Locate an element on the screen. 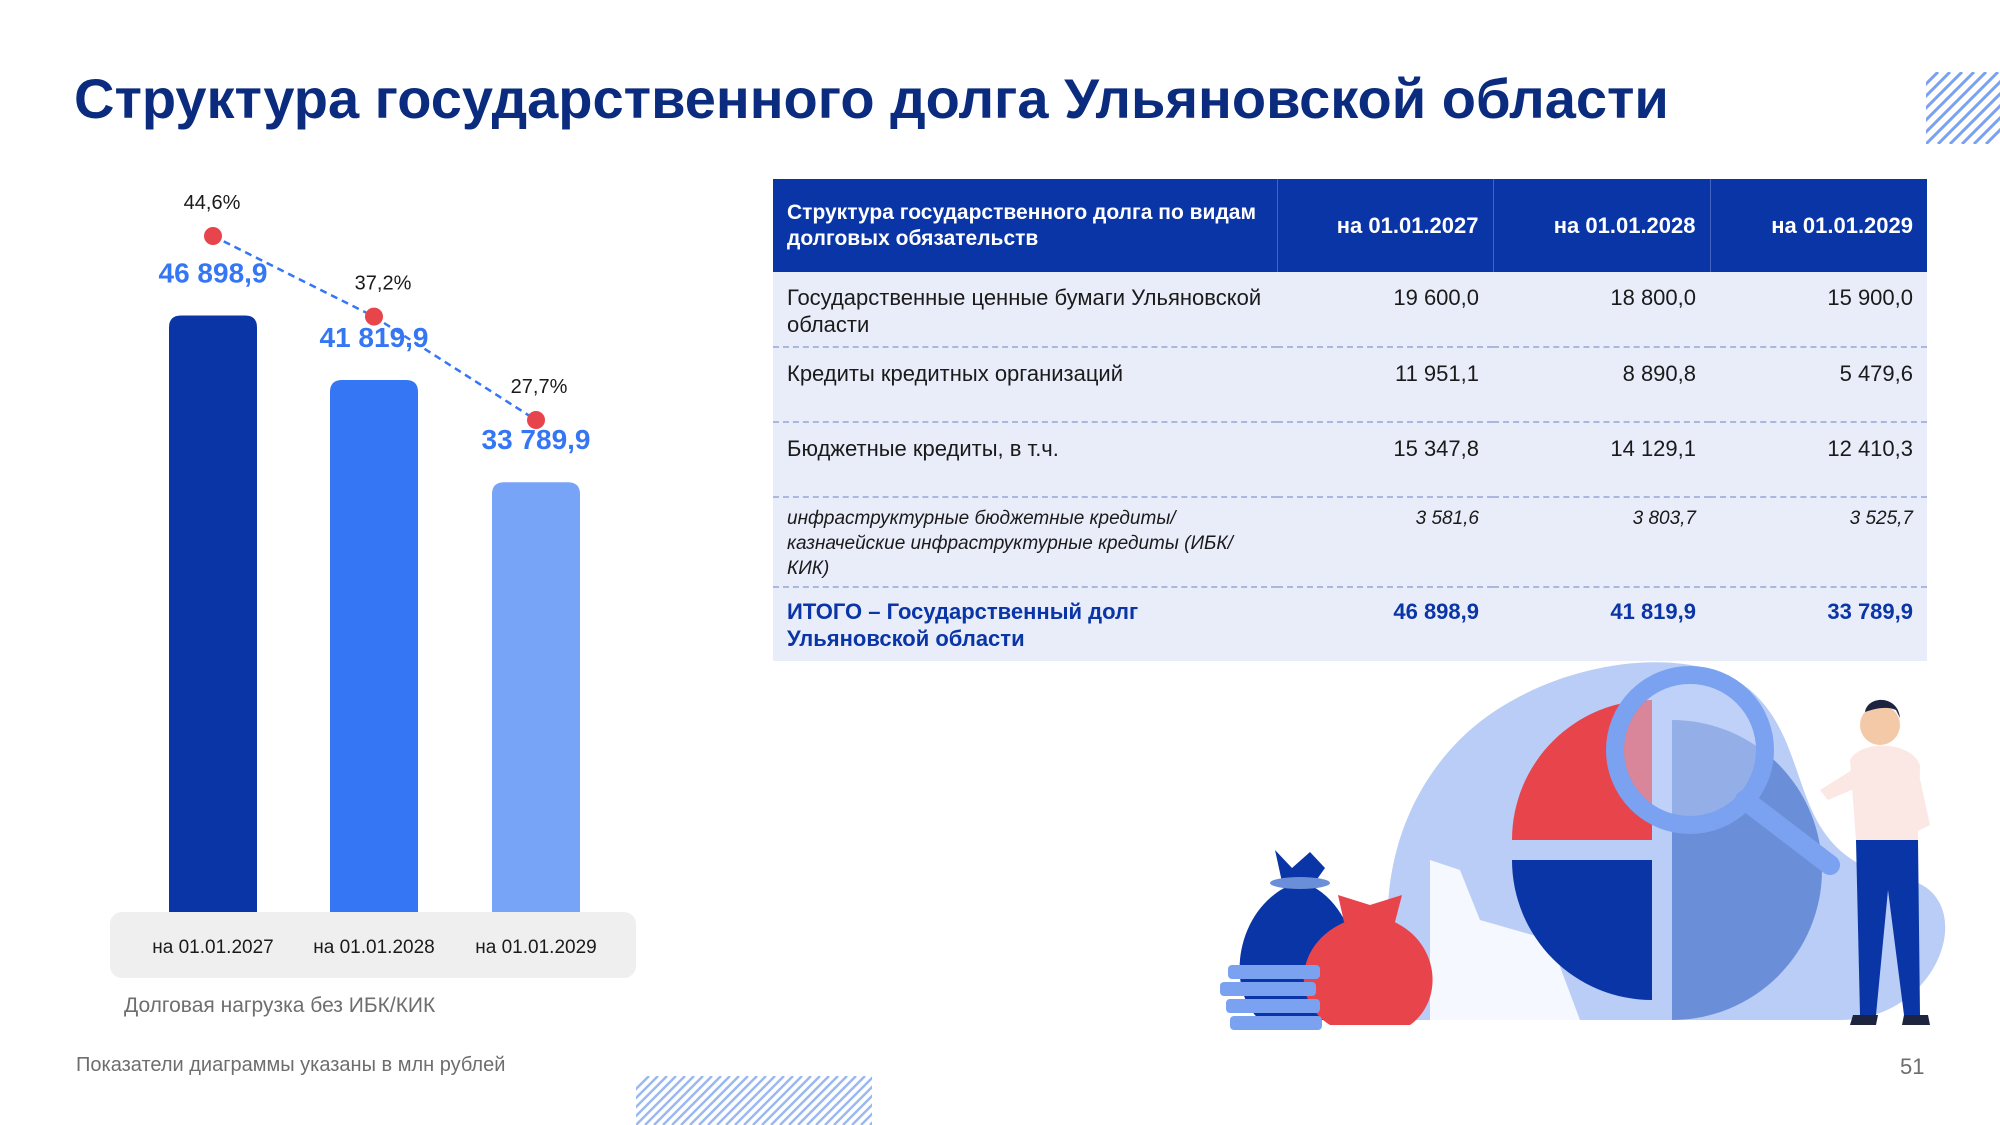 This screenshot has height=1125, width=2000. cell-2029: 33 789,9 is located at coordinates (1818, 624).